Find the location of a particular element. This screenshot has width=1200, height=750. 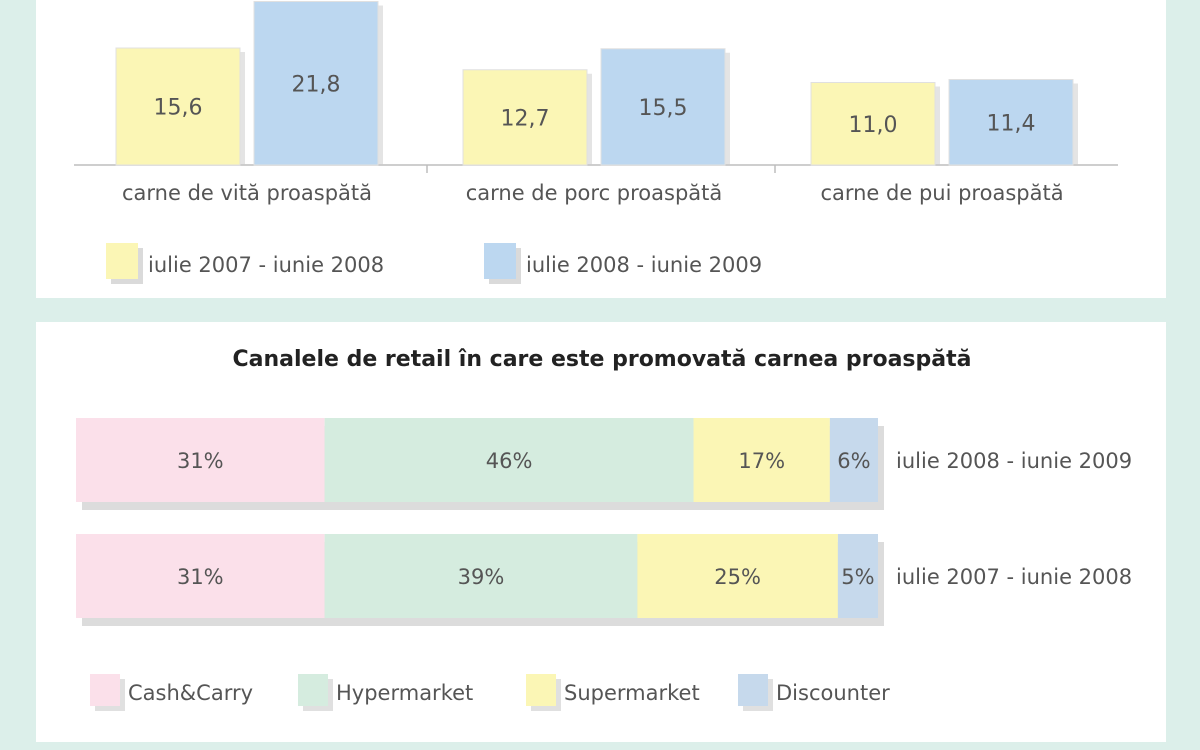

data-label: 11,4 is located at coordinates (1011, 123).